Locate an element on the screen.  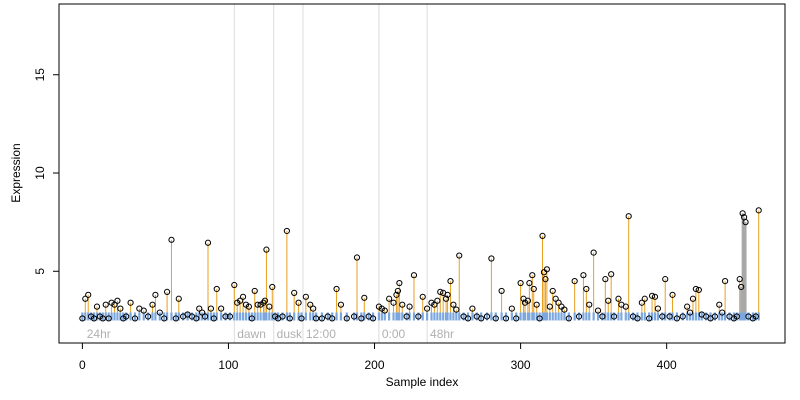
y-tick-label-2: 15 is located at coordinates (40, 75).